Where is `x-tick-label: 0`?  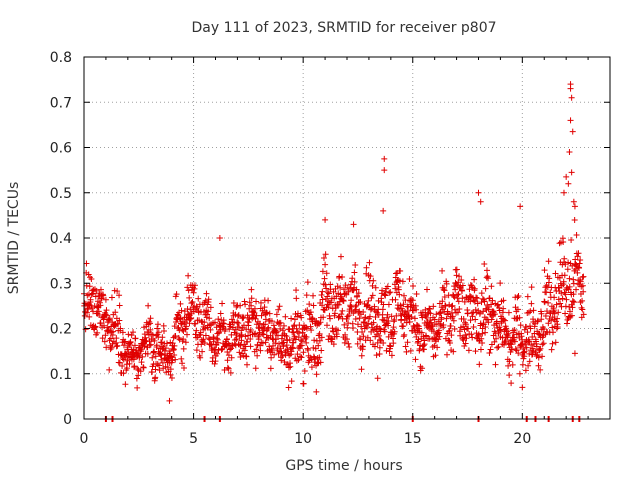 x-tick-label: 0 is located at coordinates (84, 439).